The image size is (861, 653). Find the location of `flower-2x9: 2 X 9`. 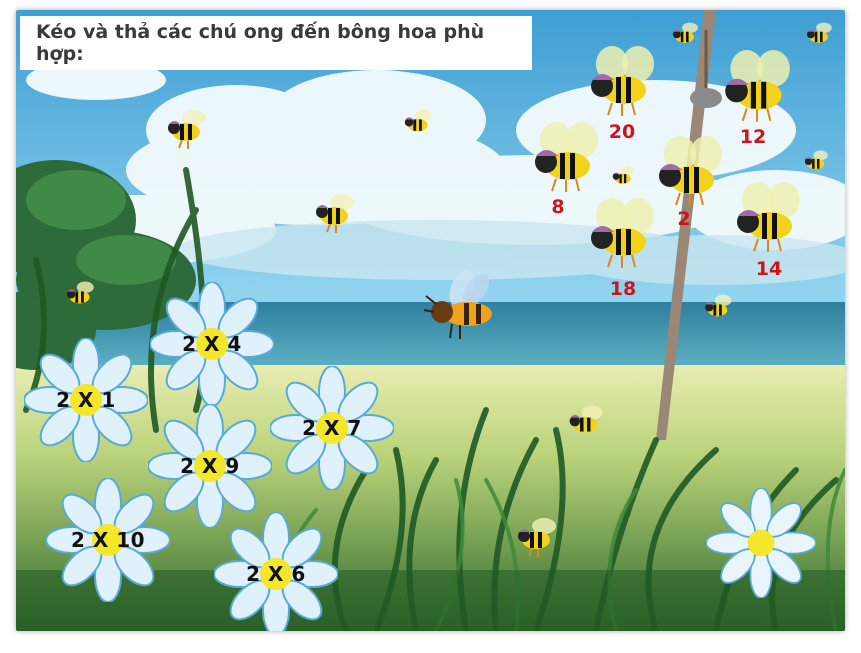

flower-2x9: 2 X 9 is located at coordinates (210, 466).